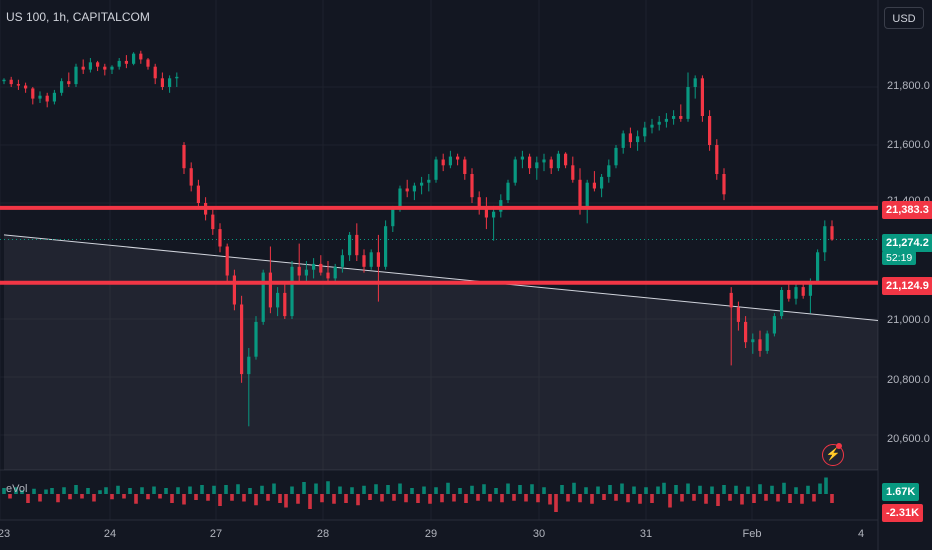 Image resolution: width=932 pixels, height=550 pixels. What do you see at coordinates (110, 534) in the screenshot?
I see `x-tick-label: 24` at bounding box center [110, 534].